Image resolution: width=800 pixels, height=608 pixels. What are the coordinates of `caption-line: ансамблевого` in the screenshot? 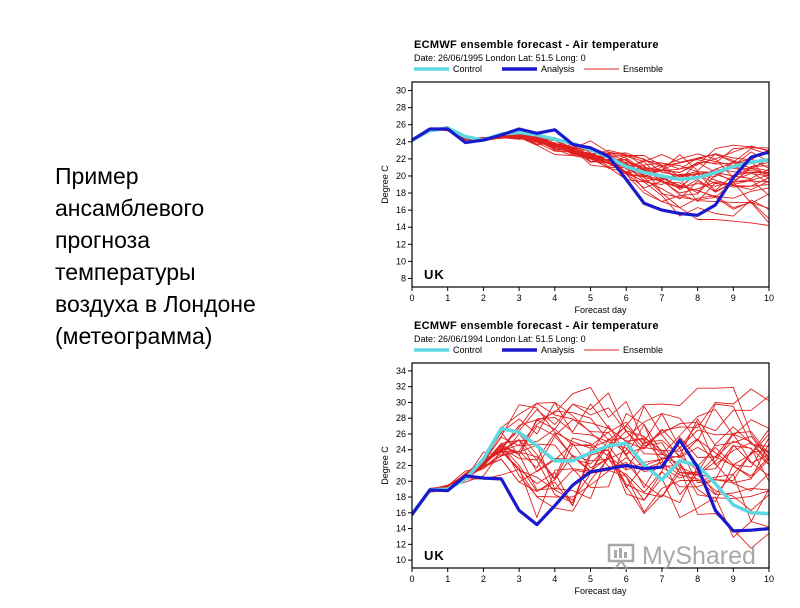 It's located at (130, 208).